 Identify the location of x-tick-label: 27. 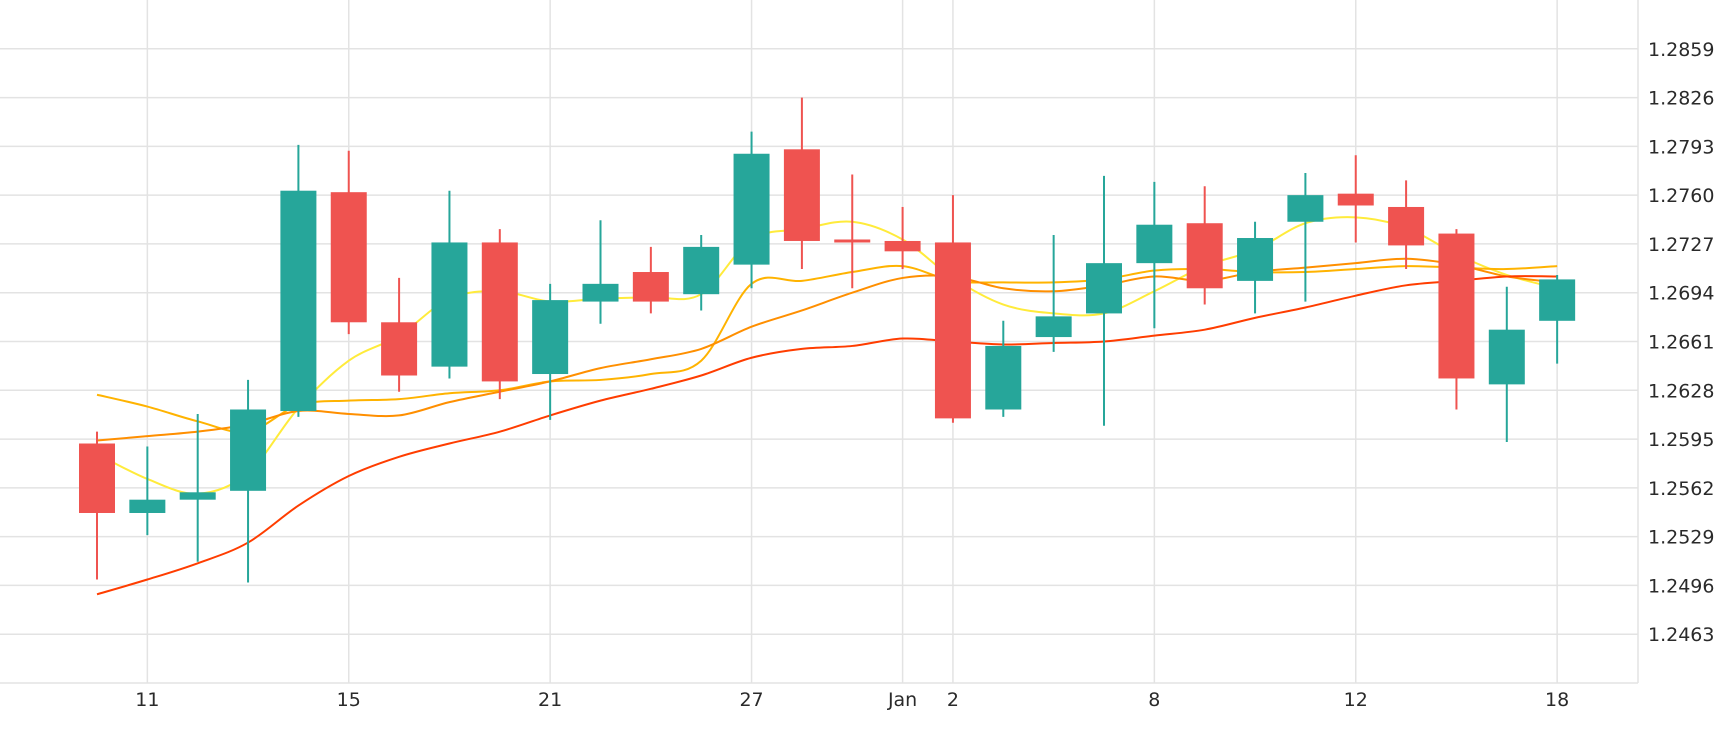
(751, 700).